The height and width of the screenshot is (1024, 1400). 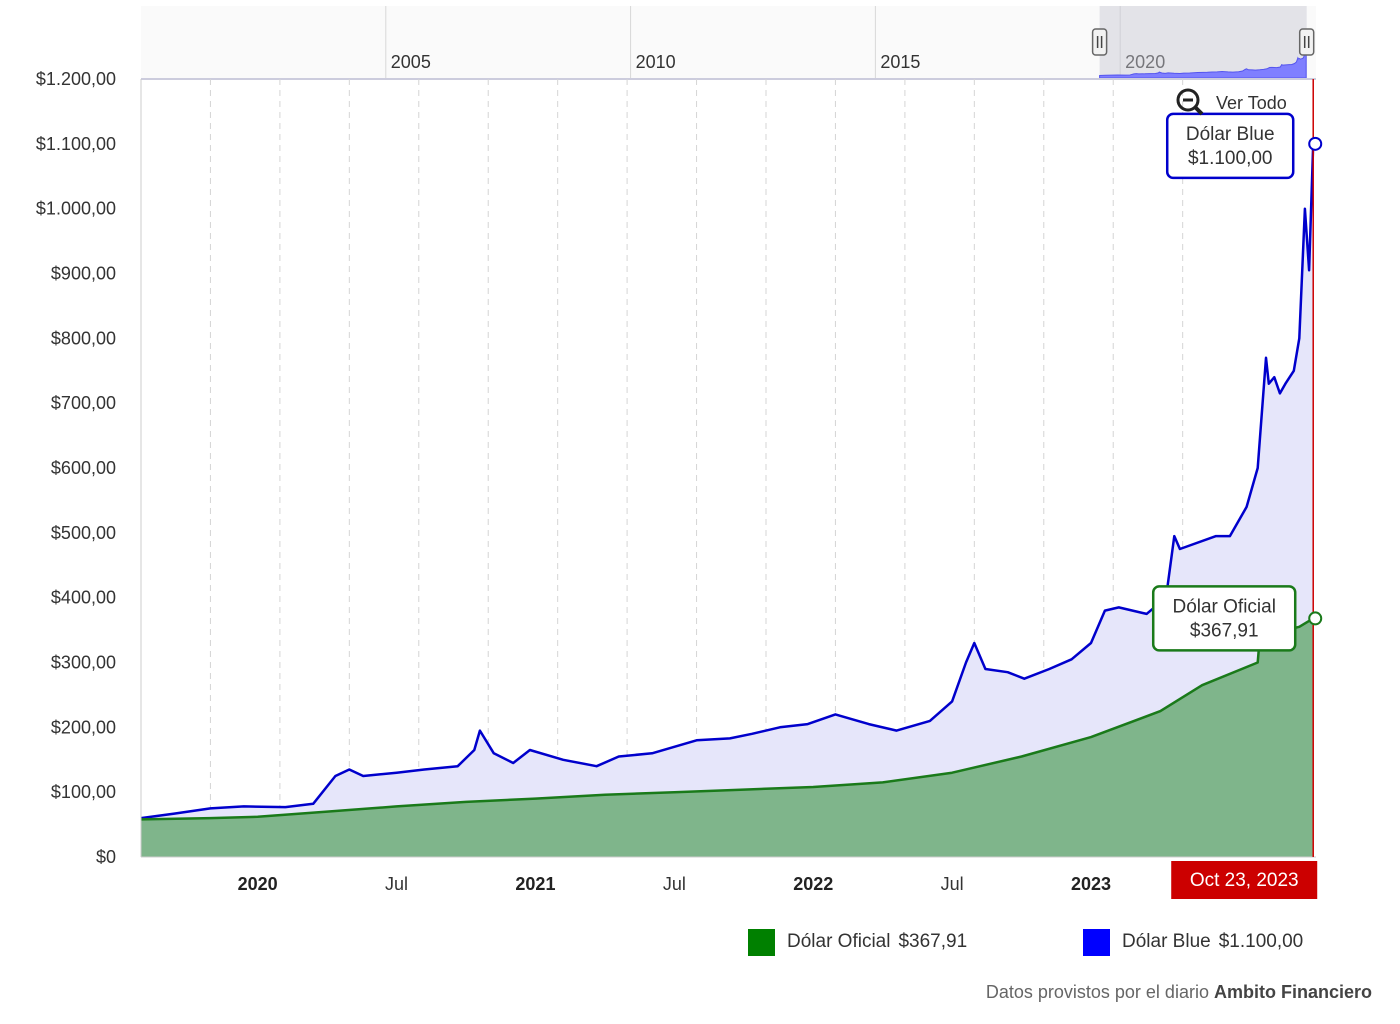 I want to click on y-tick-label: $1.200,00, so click(x=76, y=79).